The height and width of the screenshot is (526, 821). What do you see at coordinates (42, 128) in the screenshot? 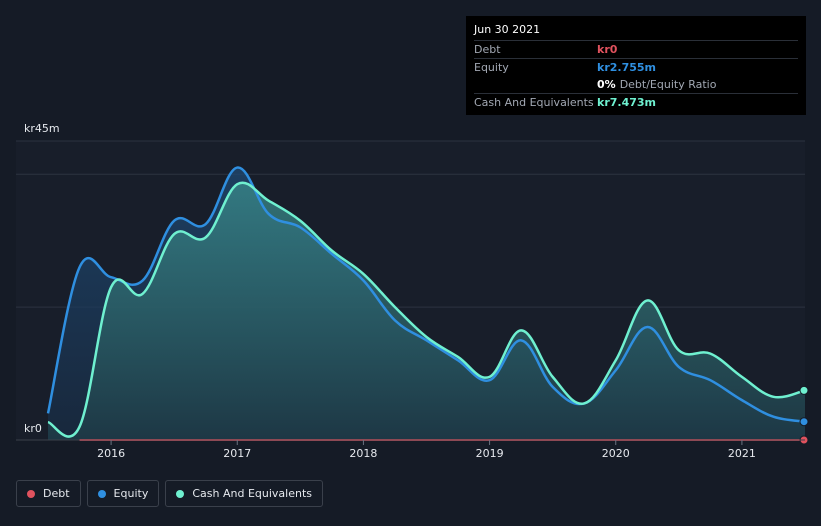
I see `y-axis-top-label: kr45m` at bounding box center [42, 128].